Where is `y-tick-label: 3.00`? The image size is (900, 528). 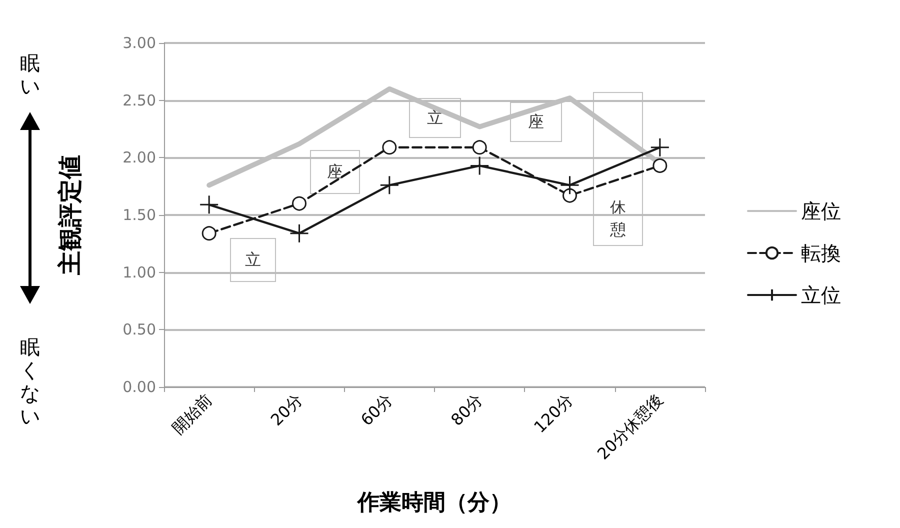
y-tick-label: 3.00 is located at coordinates (139, 43).